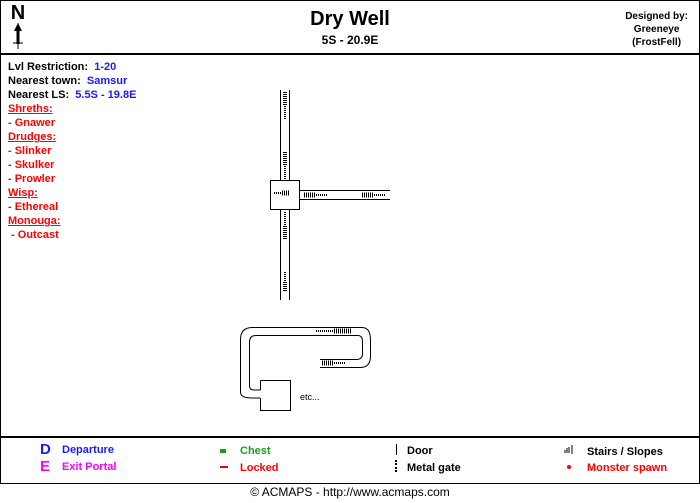  Describe the element at coordinates (62, 67) in the screenshot. I see `level-restriction: Lvl Restriction: 1-20` at that location.